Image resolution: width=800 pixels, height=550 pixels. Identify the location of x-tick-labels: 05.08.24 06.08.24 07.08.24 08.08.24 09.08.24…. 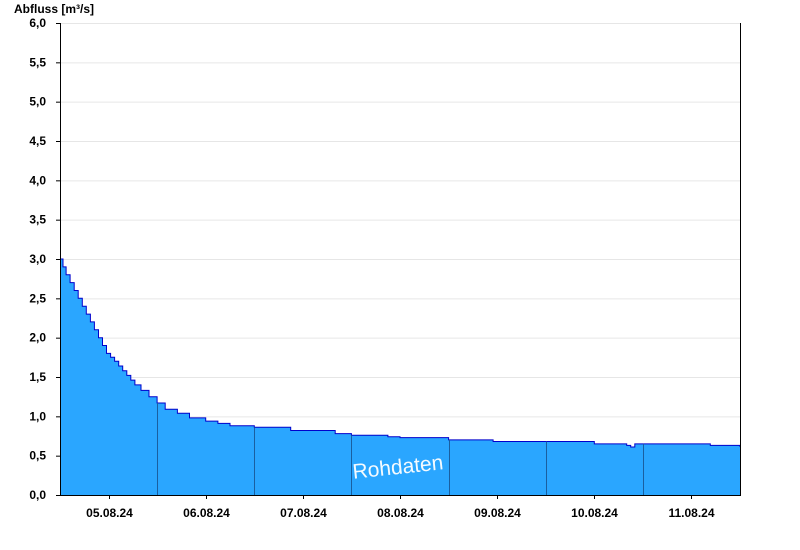
(400, 513).